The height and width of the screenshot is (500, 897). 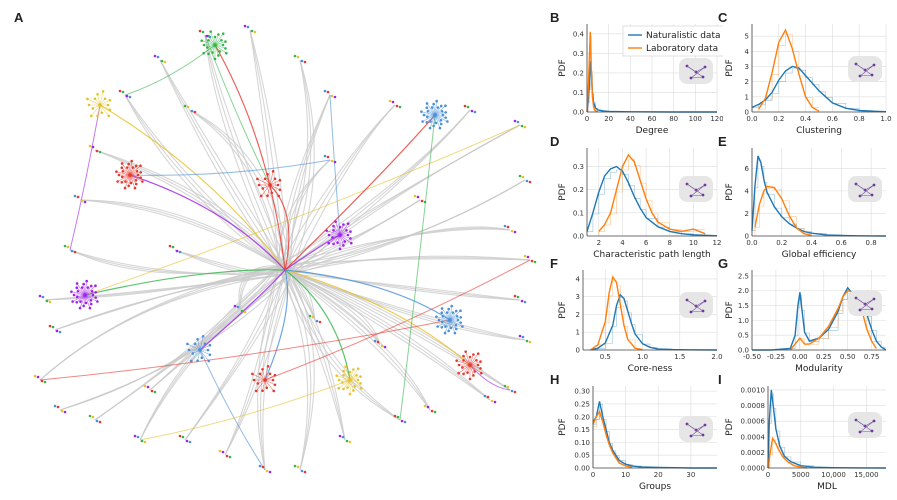 I want to click on chart-legend: Naturalistic data Laboratory data, so click(x=672, y=41).